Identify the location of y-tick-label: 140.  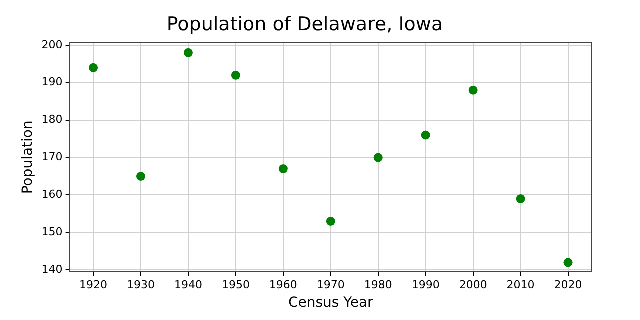
(52, 269).